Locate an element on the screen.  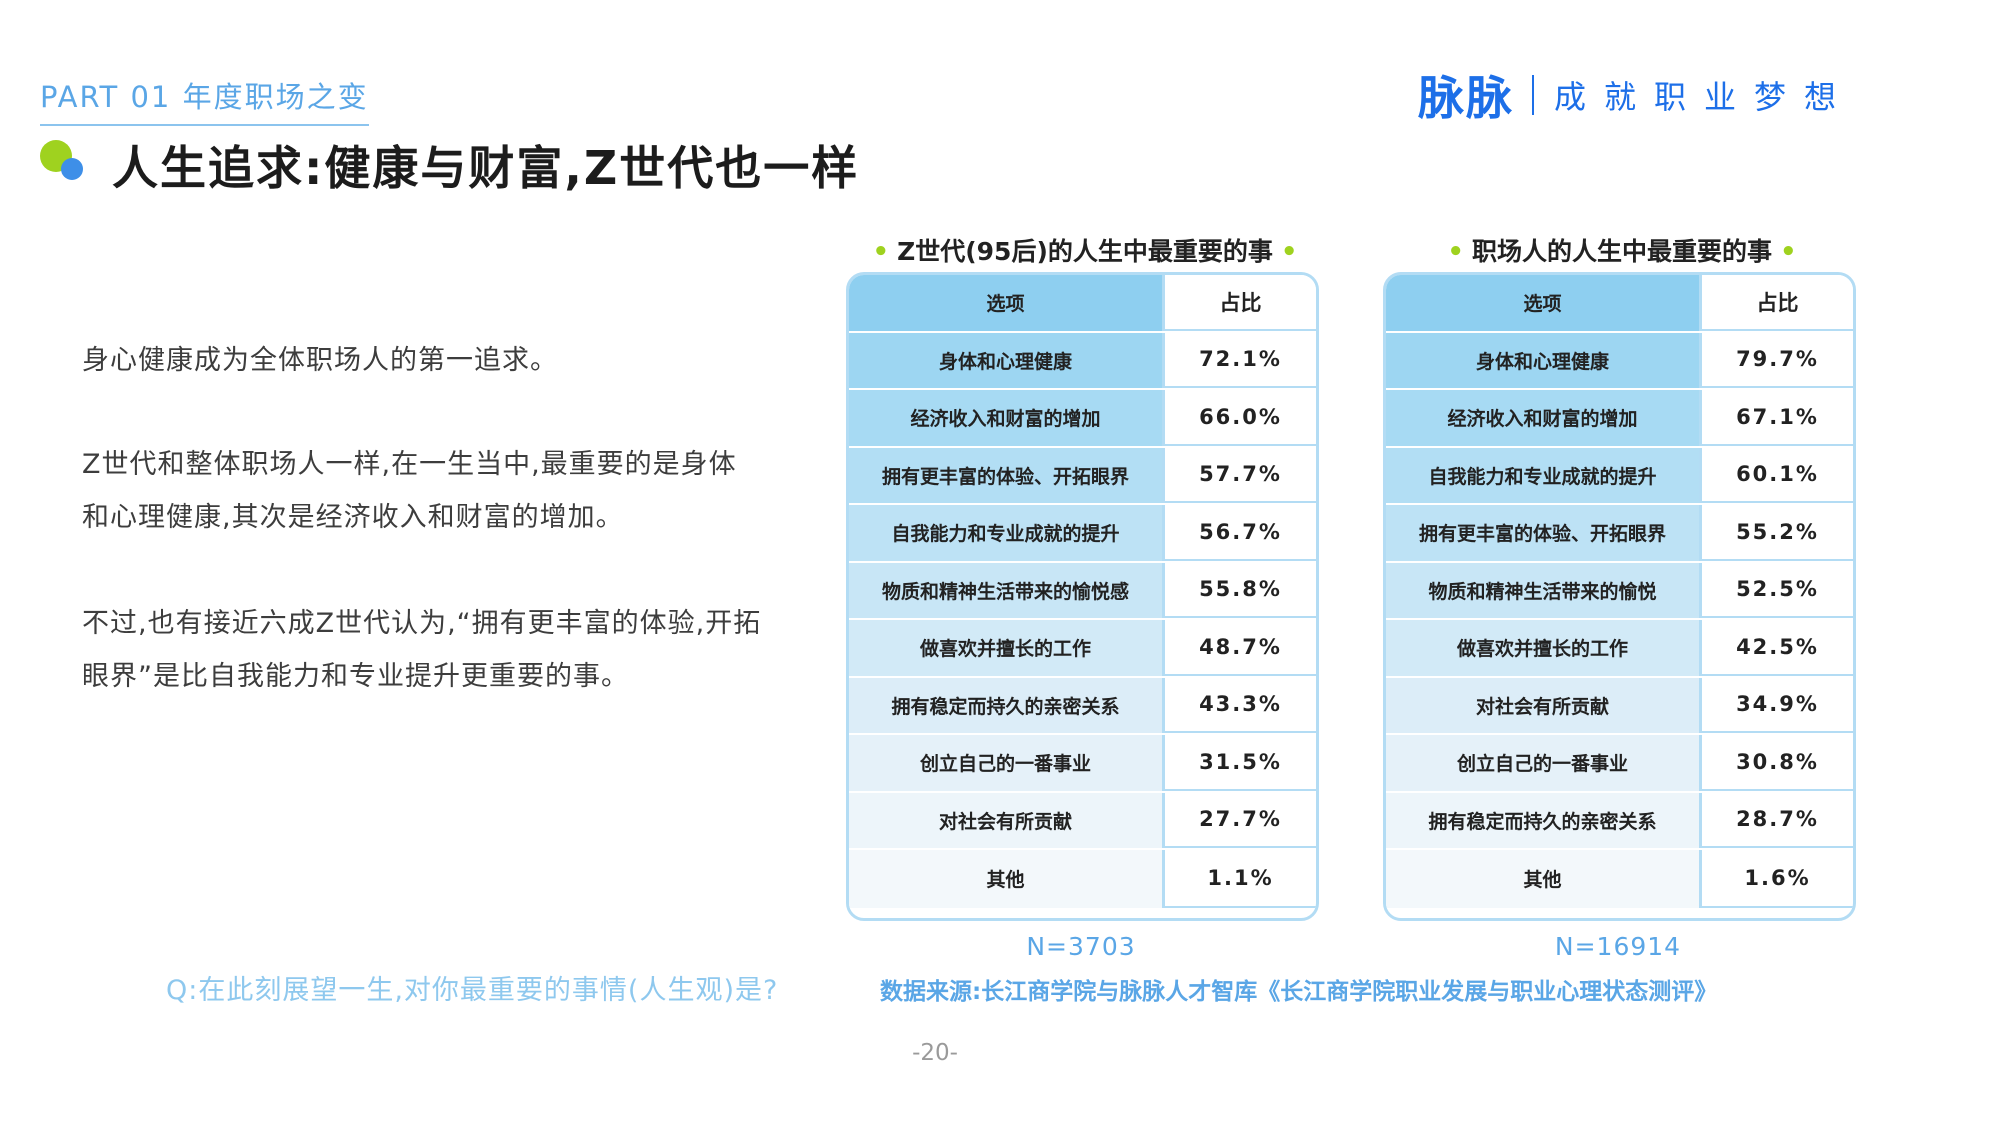
sample-size-workplace: N=16914 is located at coordinates (1618, 946).